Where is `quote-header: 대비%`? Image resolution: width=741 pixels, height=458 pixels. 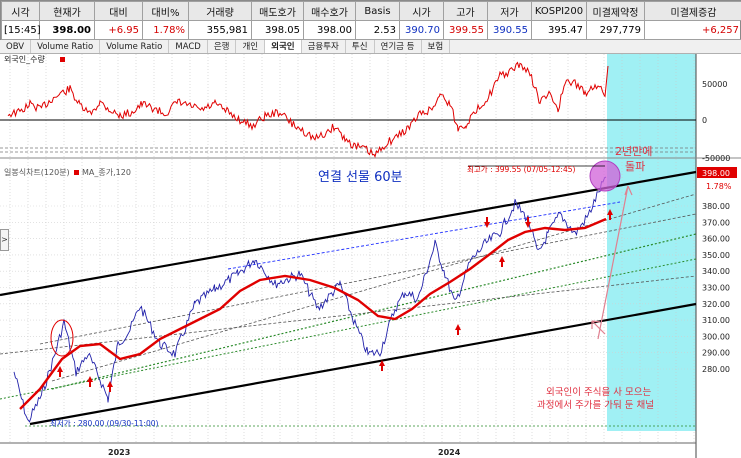
quote-header: 대비% is located at coordinates (165, 11).